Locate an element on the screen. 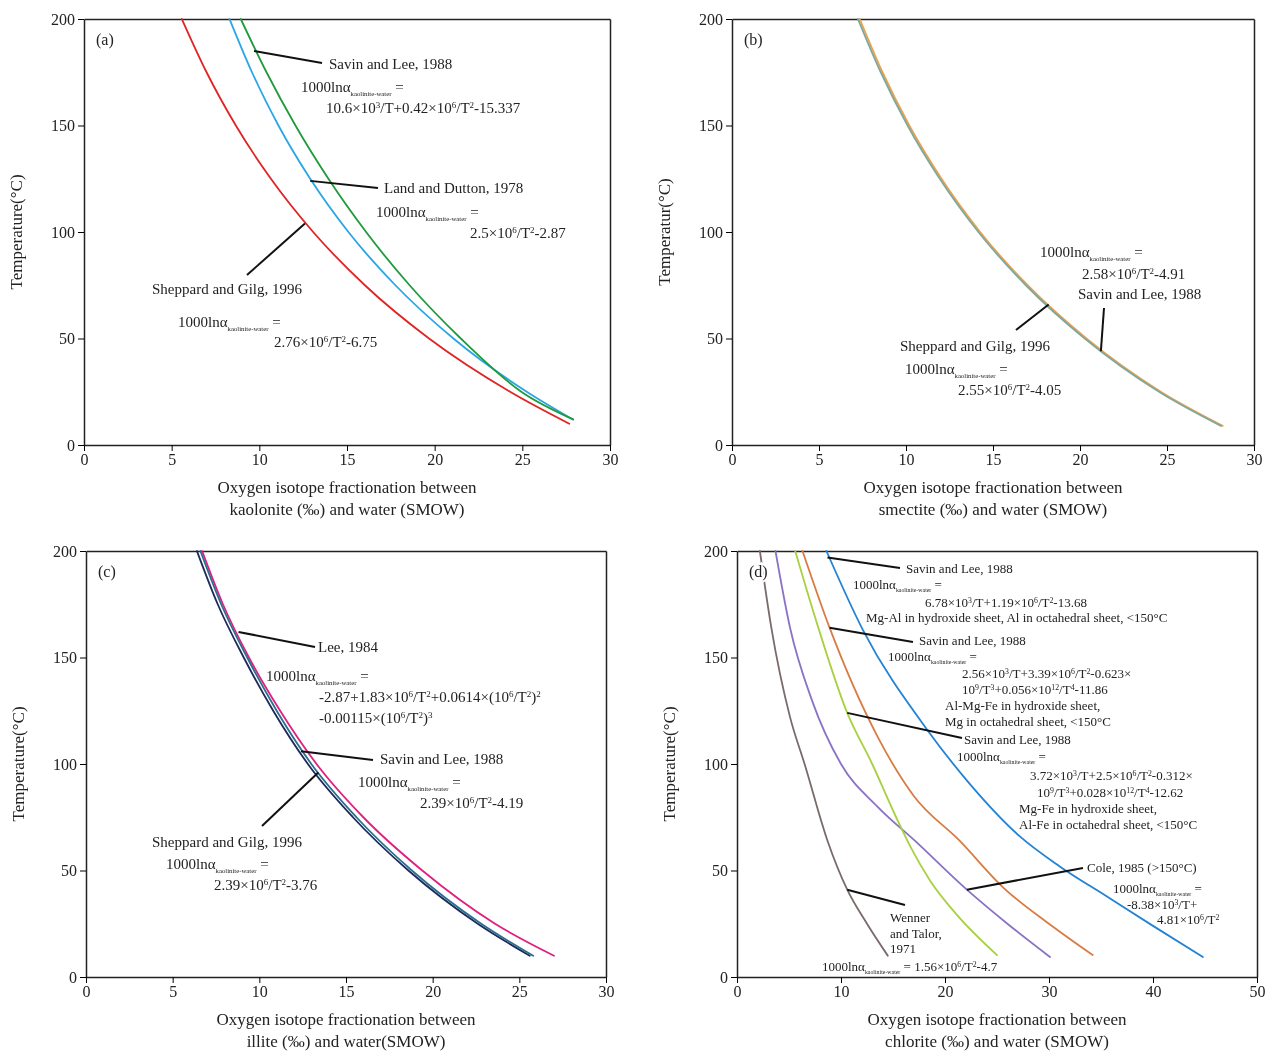 The width and height of the screenshot is (1279, 1057). annotation: 1000lnα$_{kaolinite-water}$ = 1.56×10$^{6}$/T$^{2}$-4.7 is located at coordinates (910, 967).